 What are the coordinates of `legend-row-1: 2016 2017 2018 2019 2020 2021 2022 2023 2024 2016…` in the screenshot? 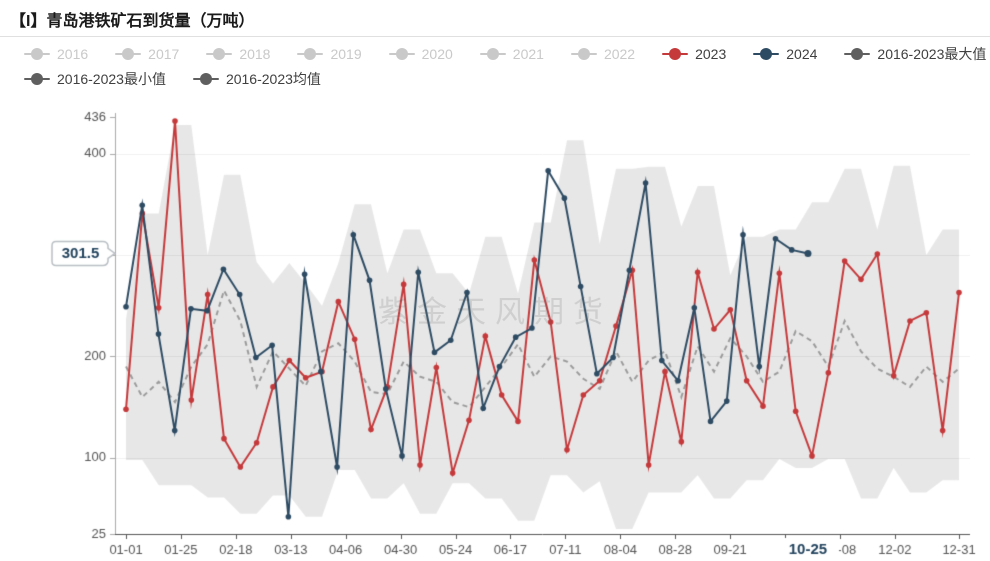 It's located at (505, 53).